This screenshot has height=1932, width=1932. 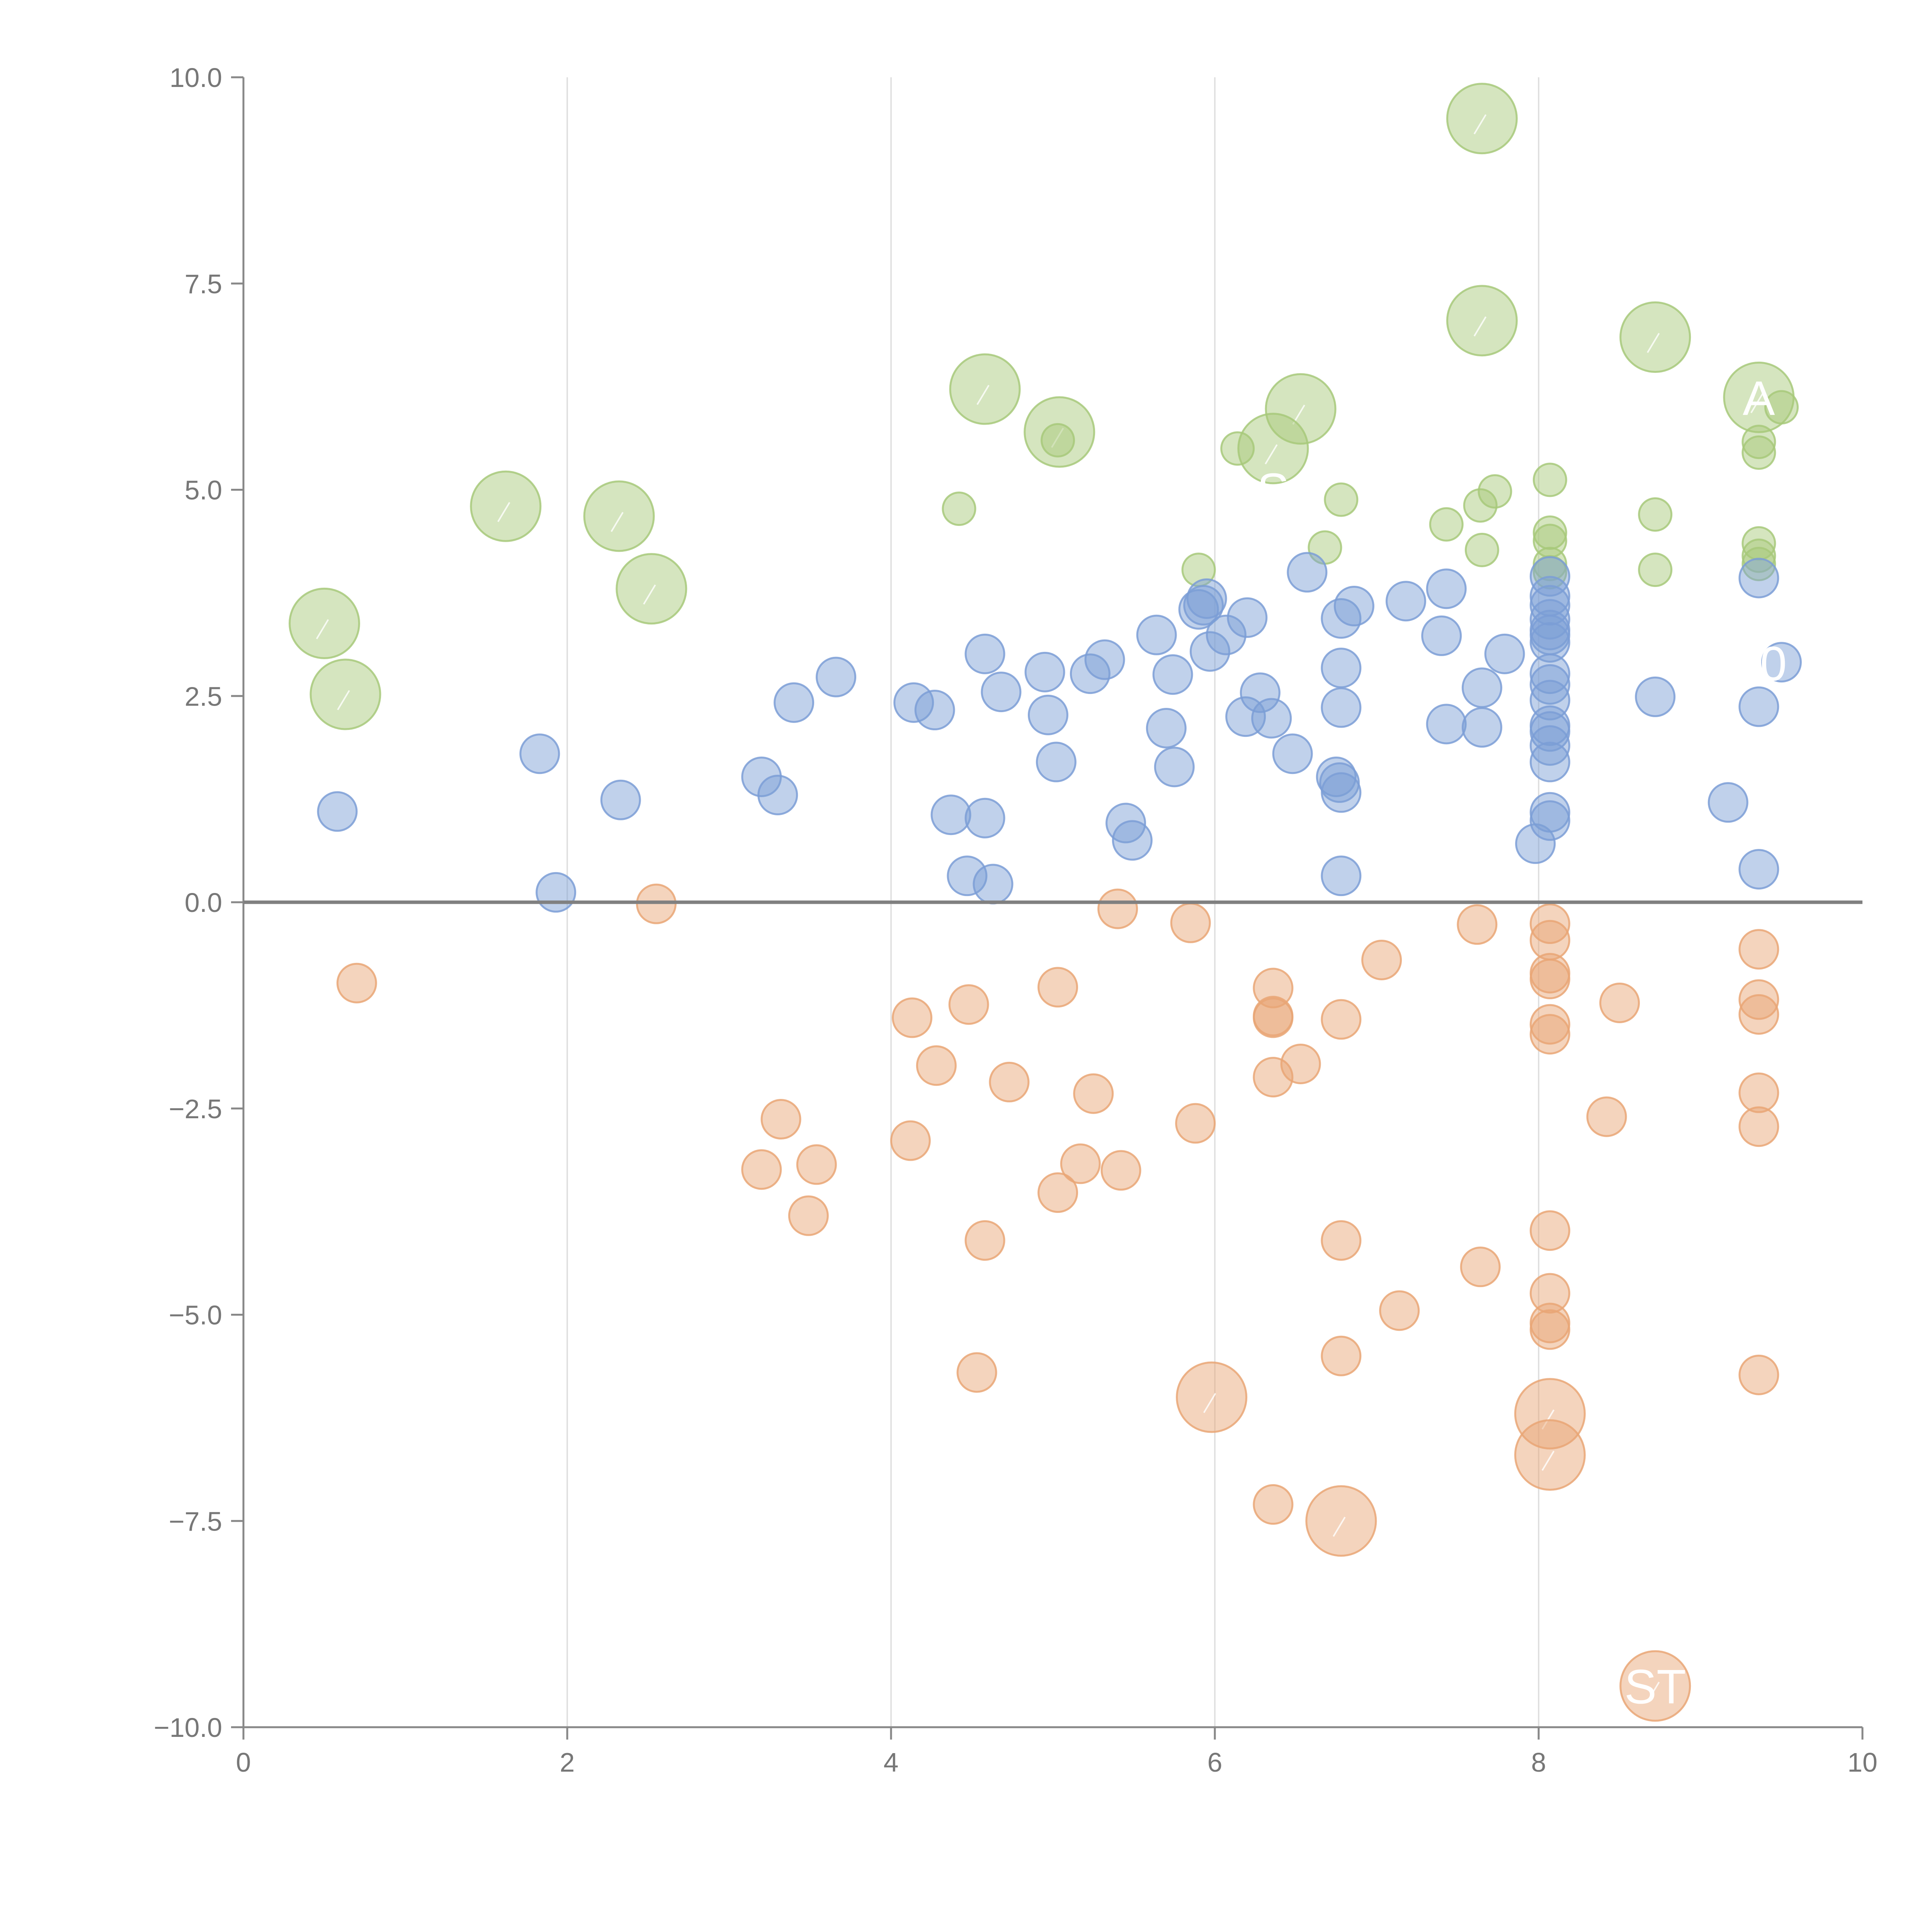 I want to click on y-tick-label: −7.5, so click(x=196, y=1521).